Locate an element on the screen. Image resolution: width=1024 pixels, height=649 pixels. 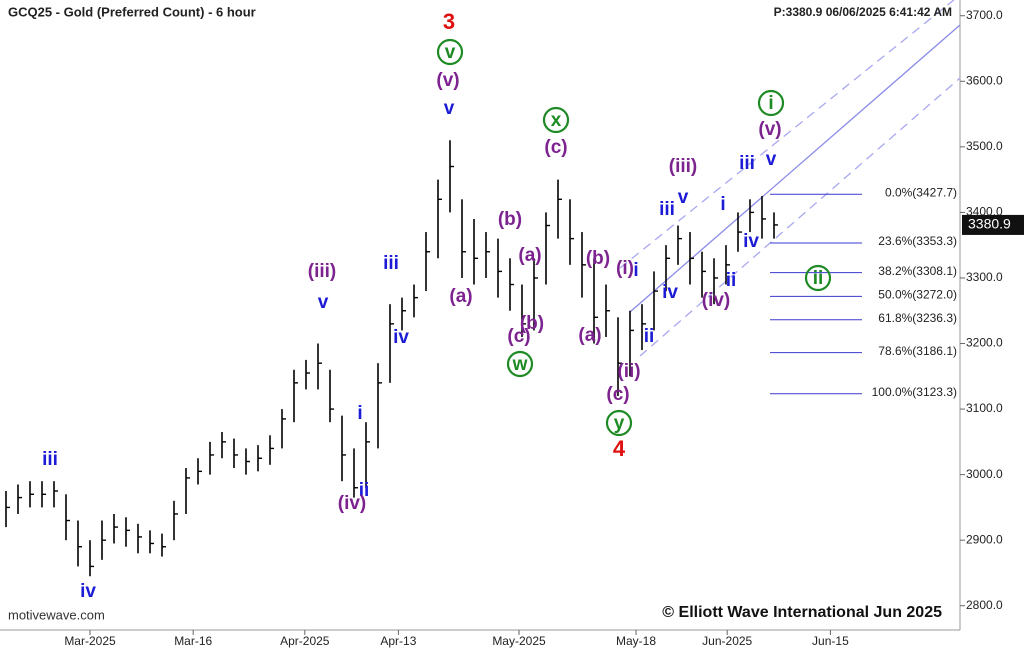
y-tick-label: 3300.0 is located at coordinates (984, 277).